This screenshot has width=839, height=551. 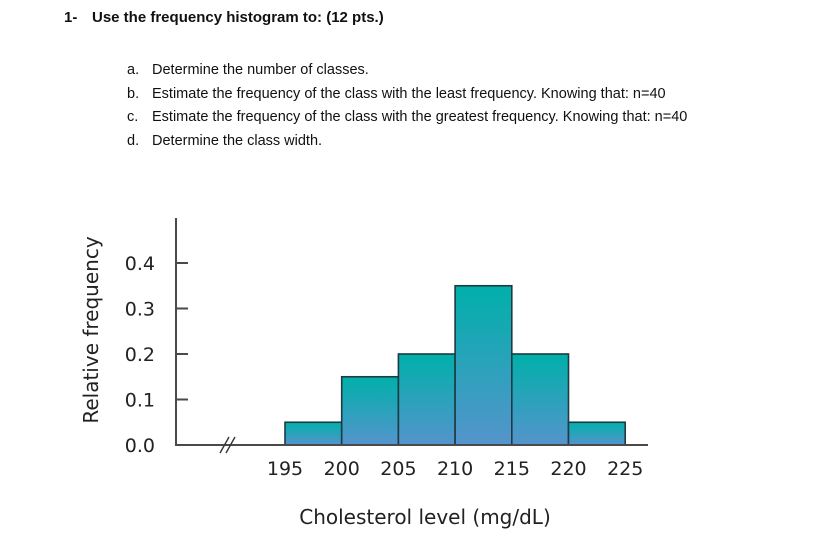 I want to click on x-tick-label: 215, so click(x=512, y=469).